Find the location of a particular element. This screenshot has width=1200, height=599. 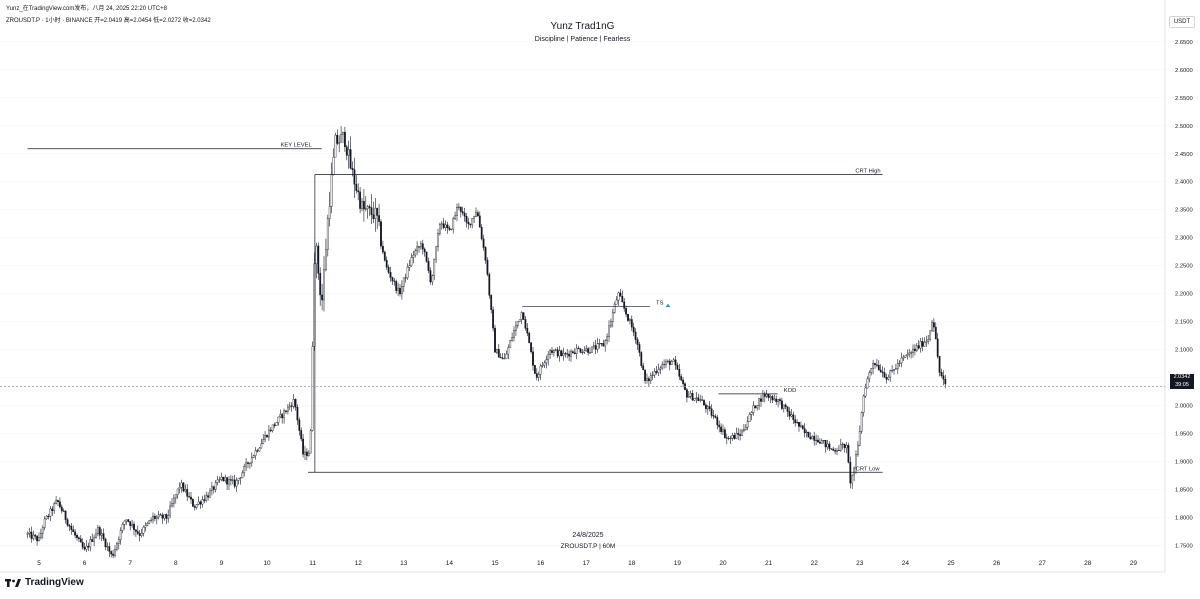

currency-label: USDT is located at coordinates (1182, 22).